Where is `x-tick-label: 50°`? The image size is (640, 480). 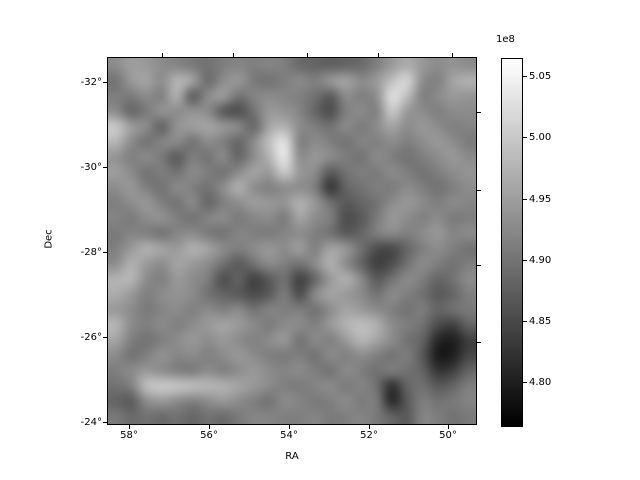
x-tick-label: 50° is located at coordinates (448, 435).